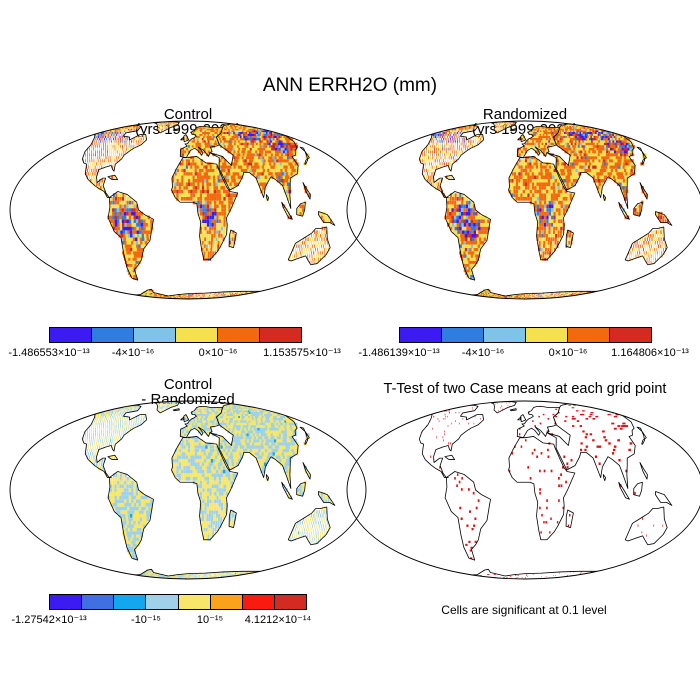 This screenshot has width=700, height=700. Describe the element at coordinates (525, 114) in the screenshot. I see `randomized-panel-title-line1: Randomized` at that location.